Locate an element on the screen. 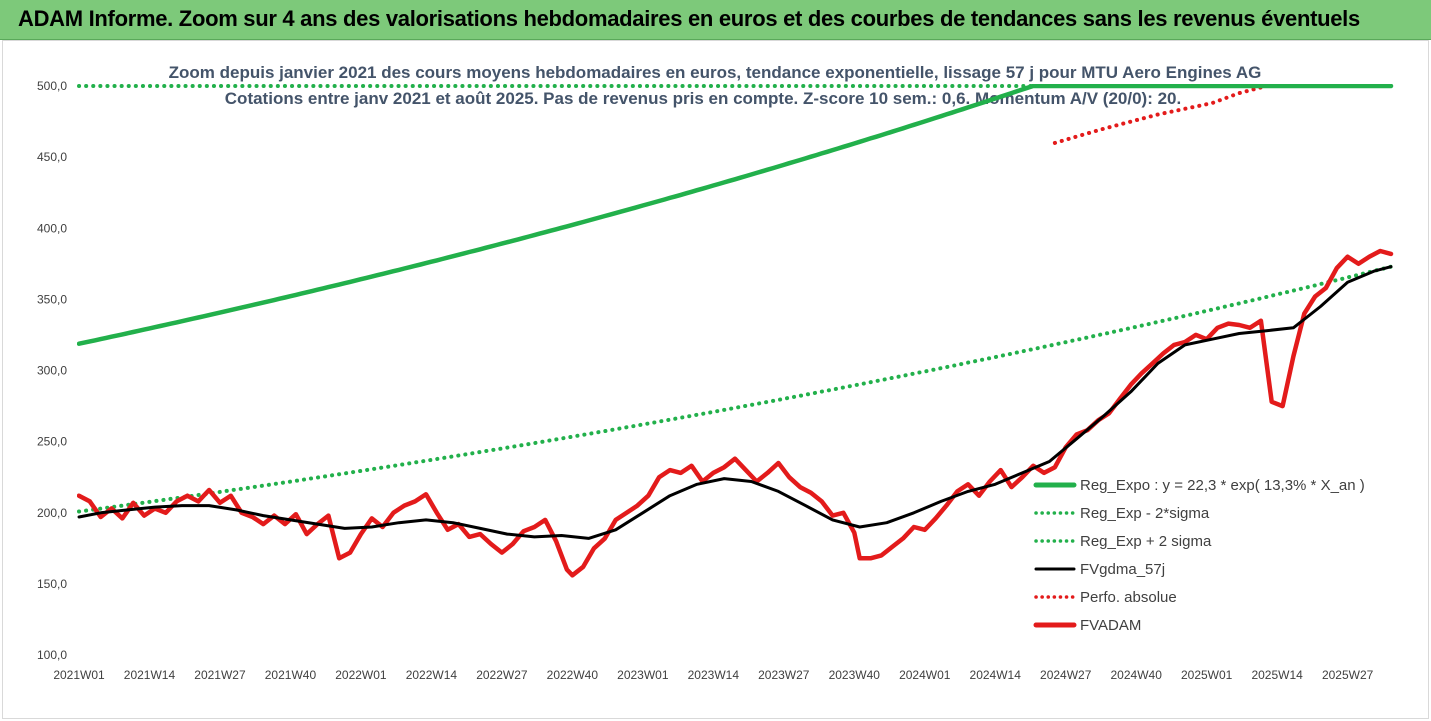  y-tick-label: 400,0 is located at coordinates (52, 228).